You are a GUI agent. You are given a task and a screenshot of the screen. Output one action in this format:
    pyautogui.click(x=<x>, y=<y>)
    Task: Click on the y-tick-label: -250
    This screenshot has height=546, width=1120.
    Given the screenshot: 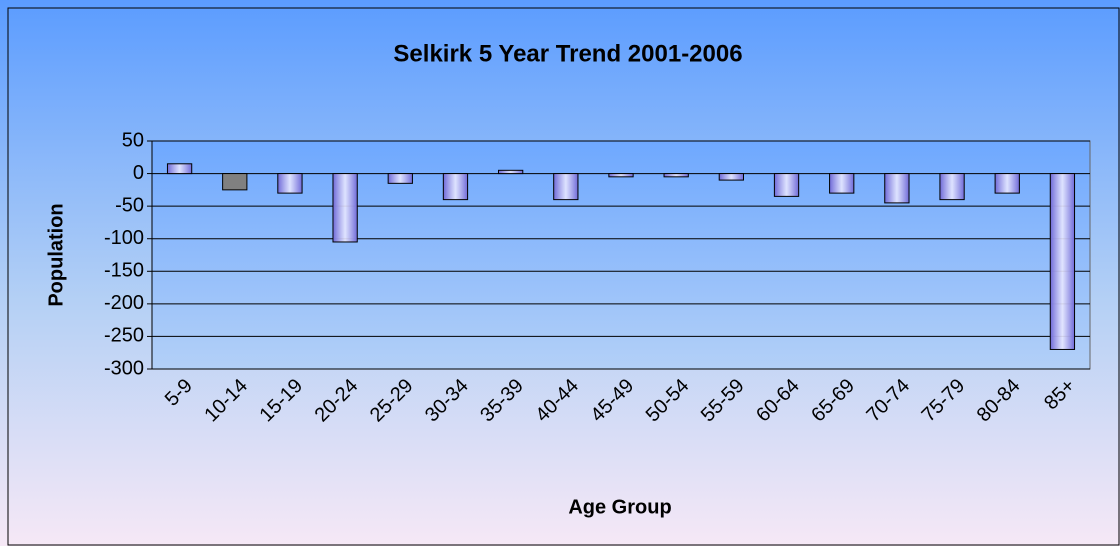 What is the action you would take?
    pyautogui.click(x=124, y=336)
    